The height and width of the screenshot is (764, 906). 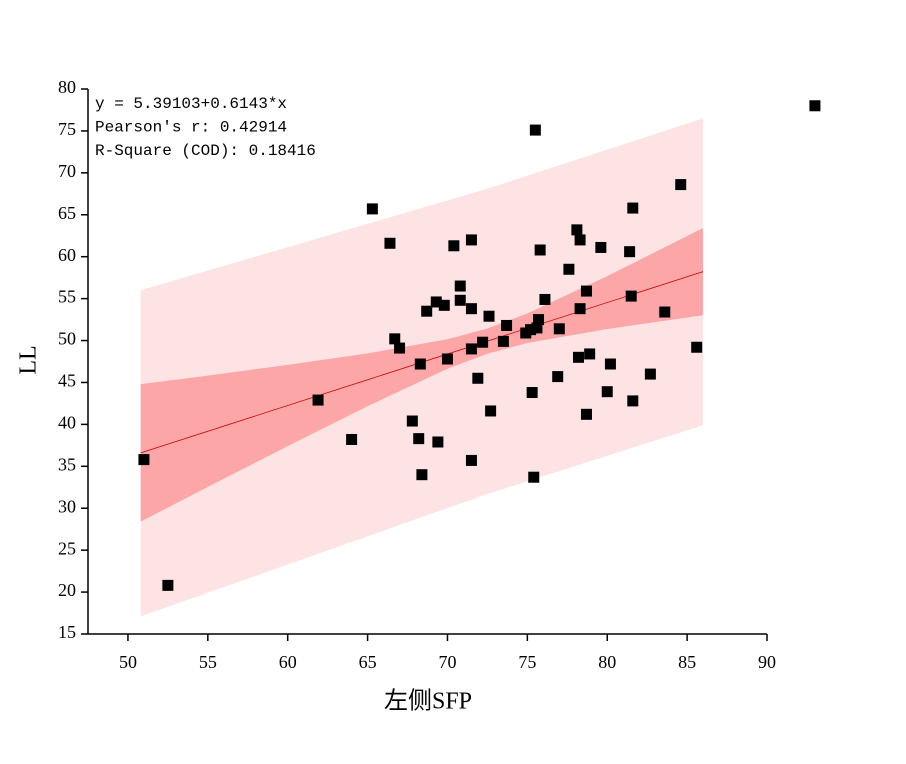 I want to click on x-tick-label: 75, so click(x=527, y=662).